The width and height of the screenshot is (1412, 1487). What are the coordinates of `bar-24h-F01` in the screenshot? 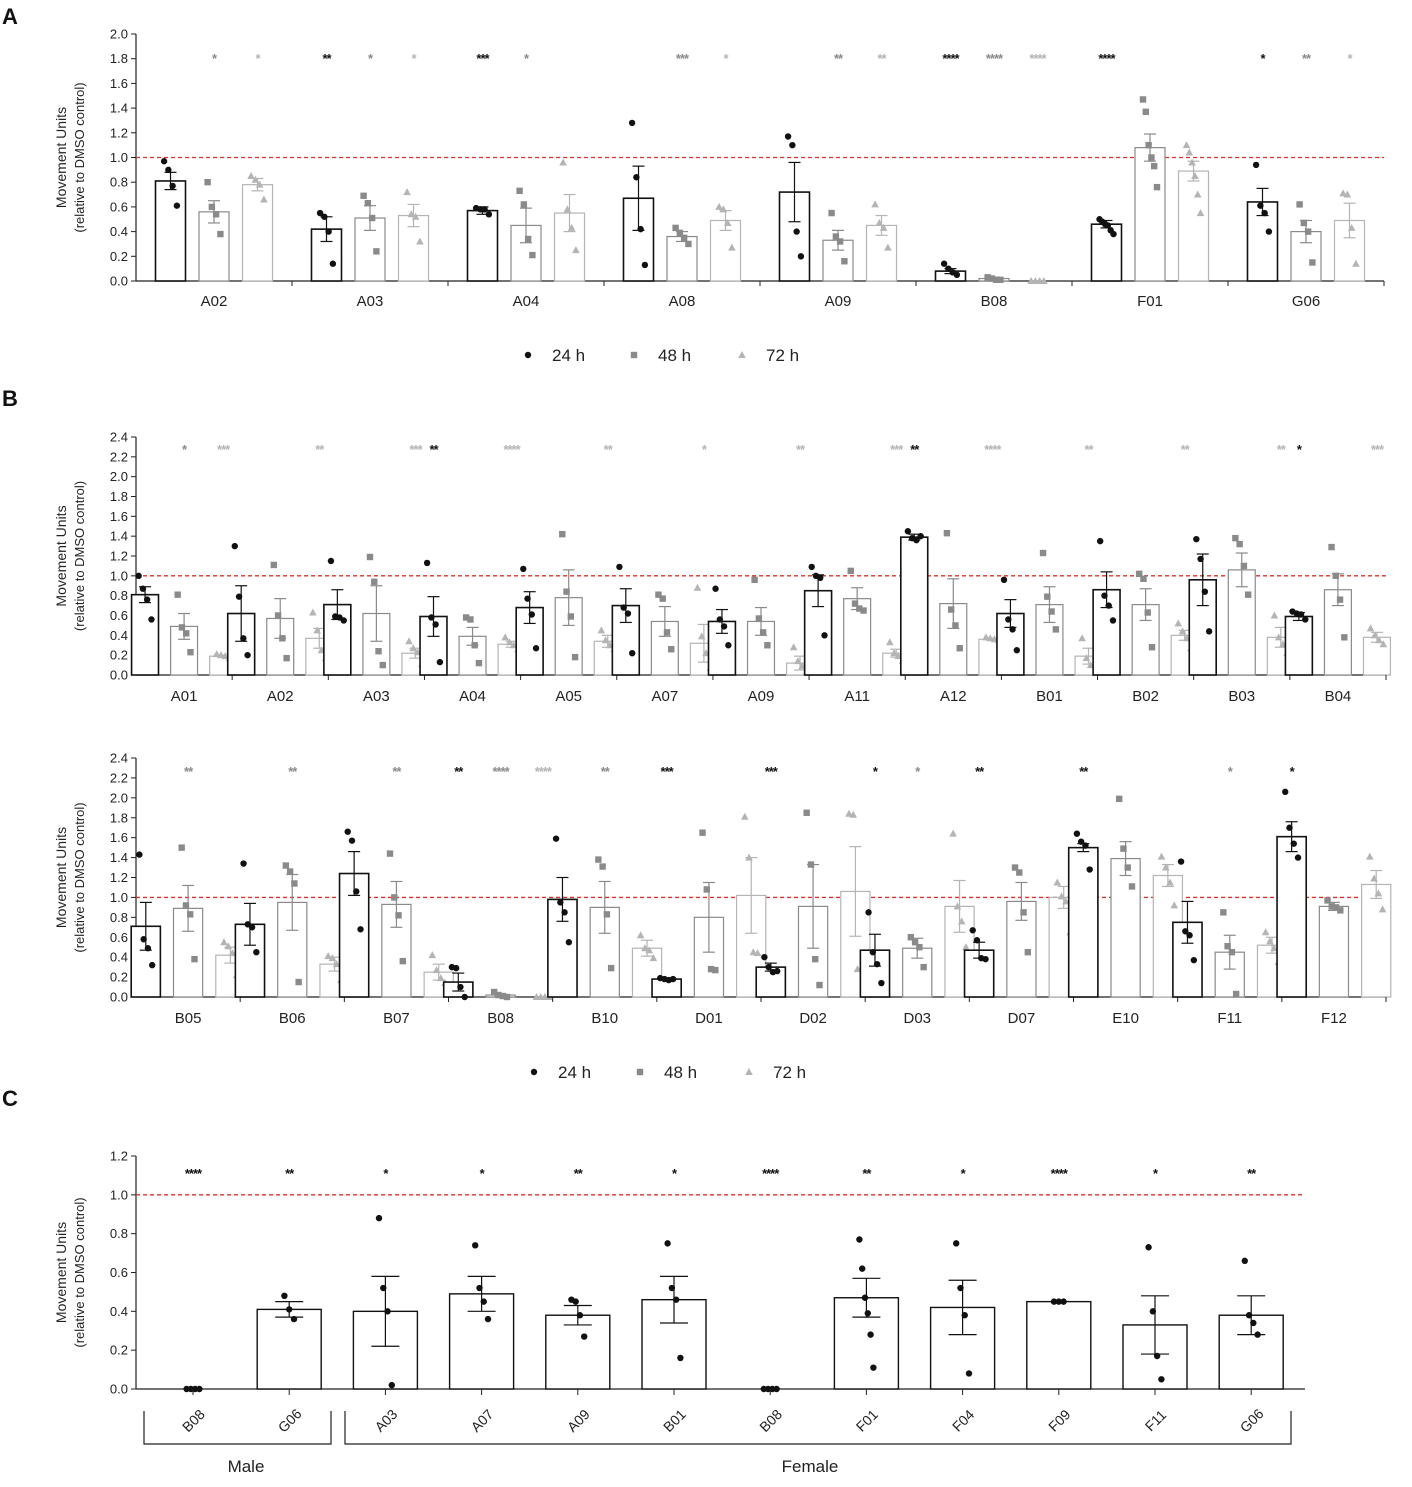 It's located at (1106, 252).